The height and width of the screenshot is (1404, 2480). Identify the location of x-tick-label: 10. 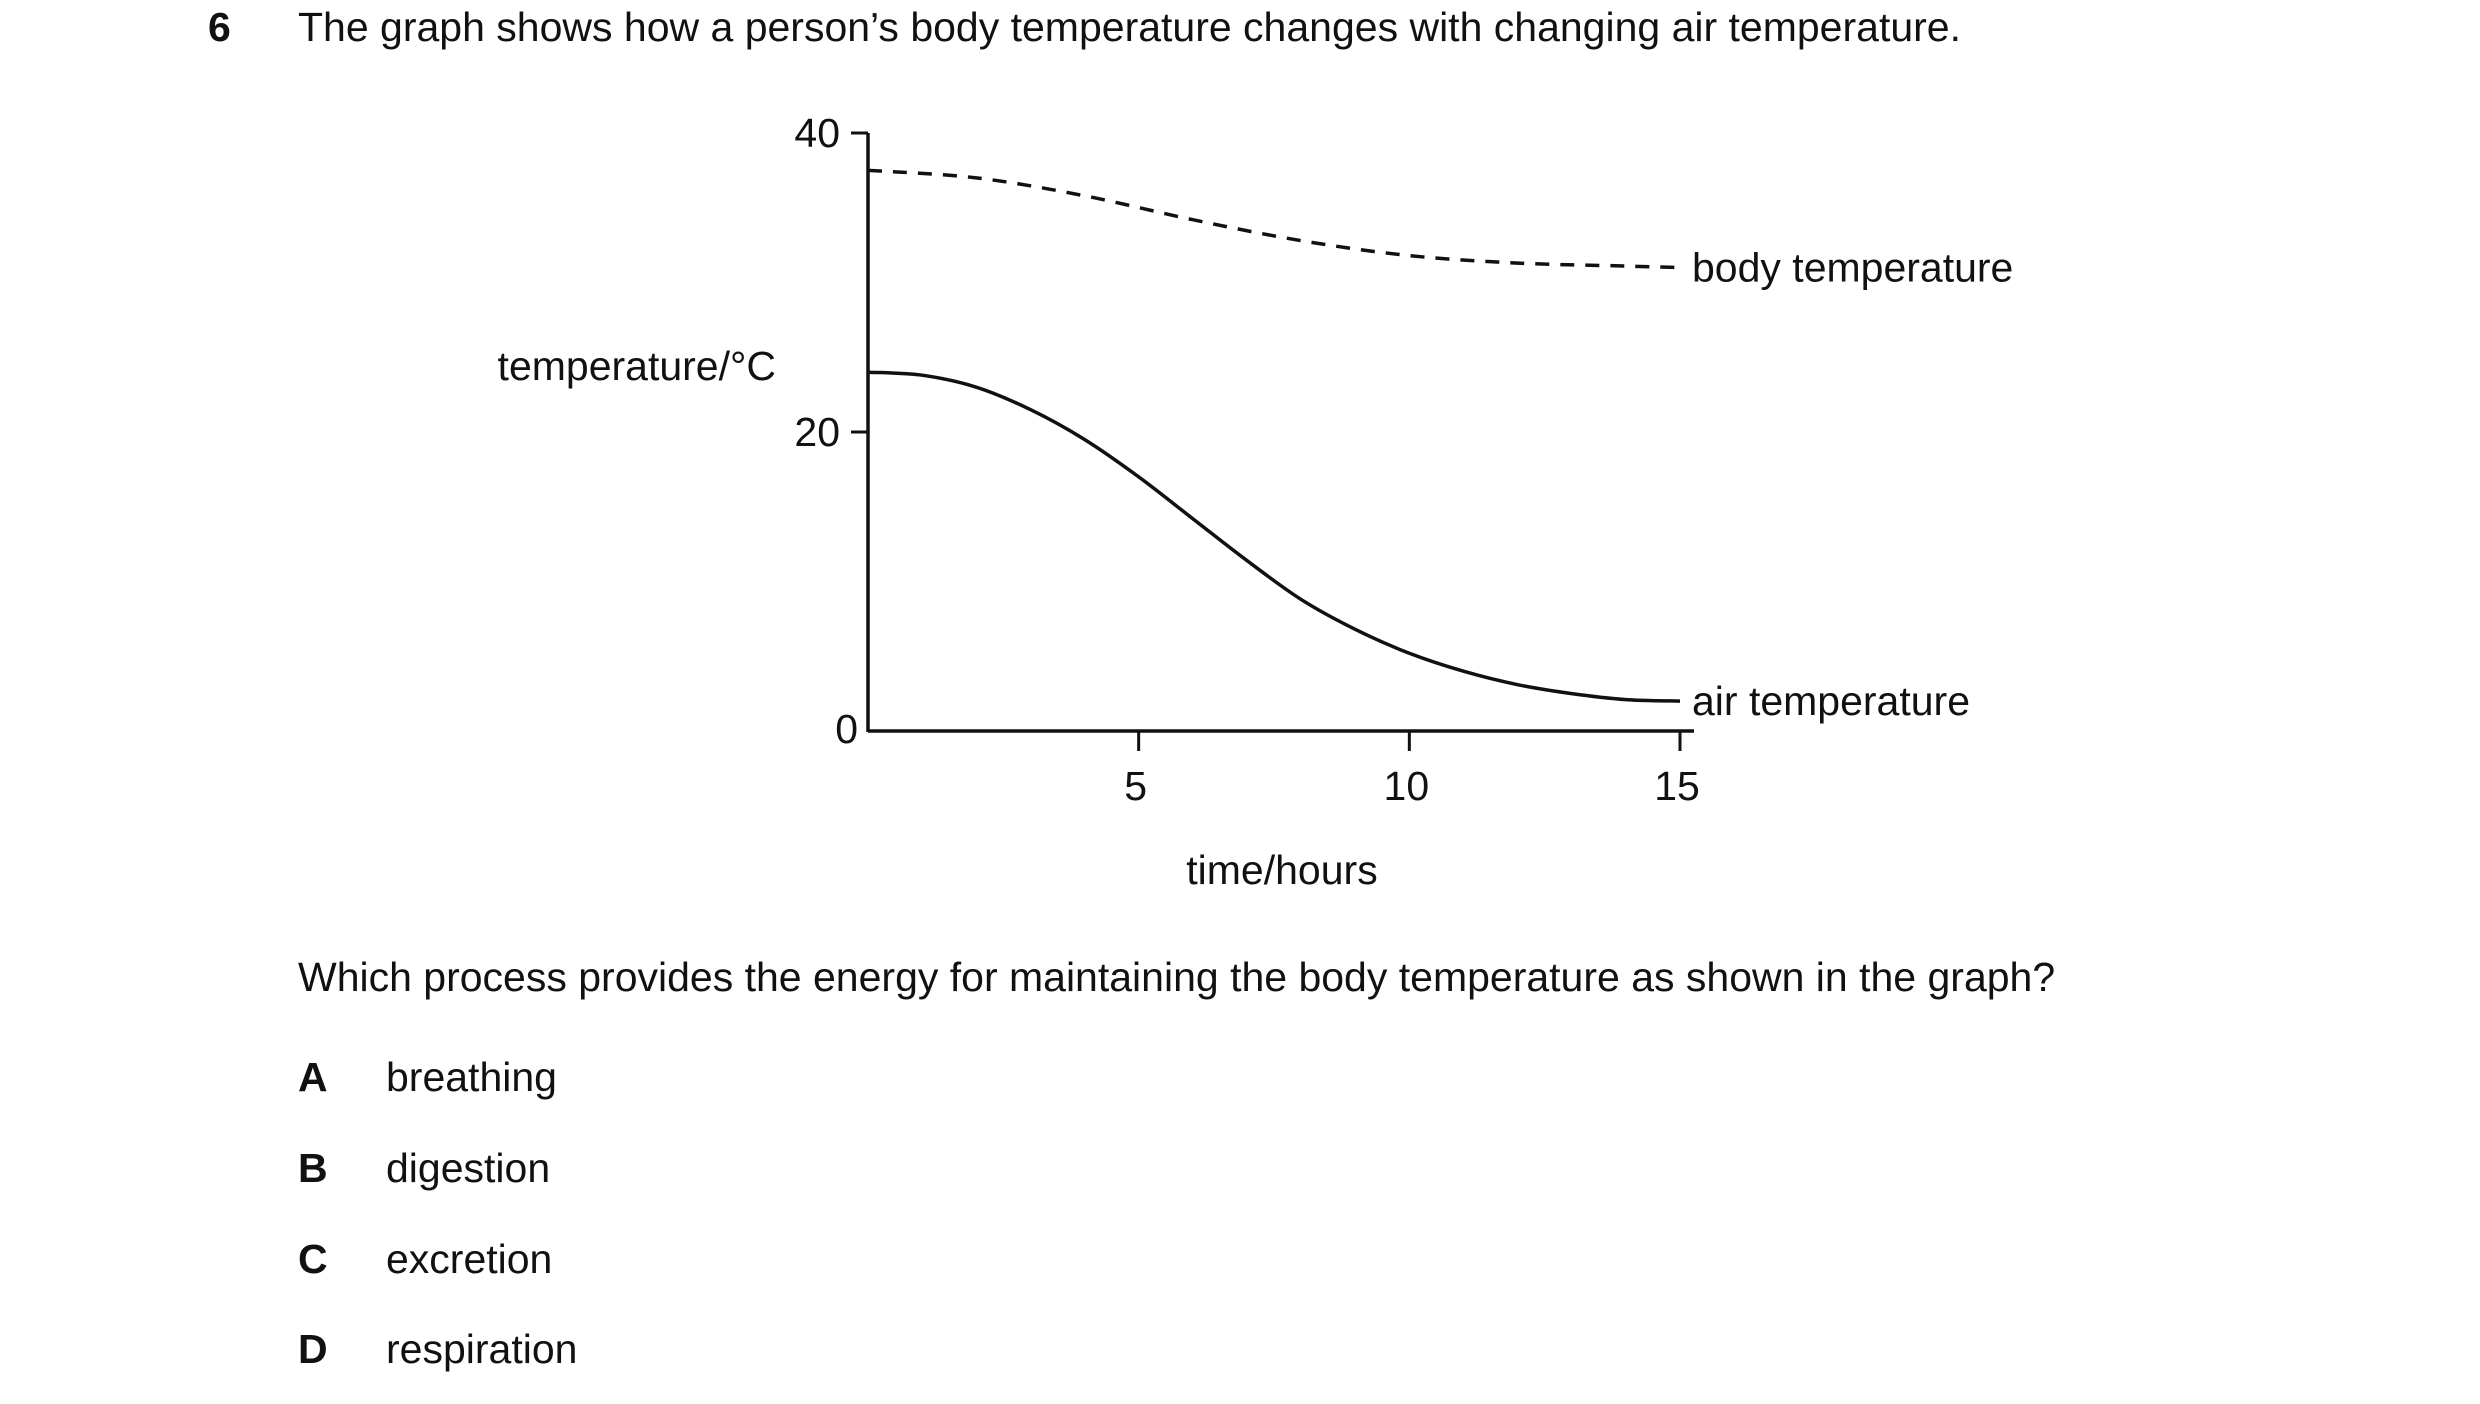
(1407, 786).